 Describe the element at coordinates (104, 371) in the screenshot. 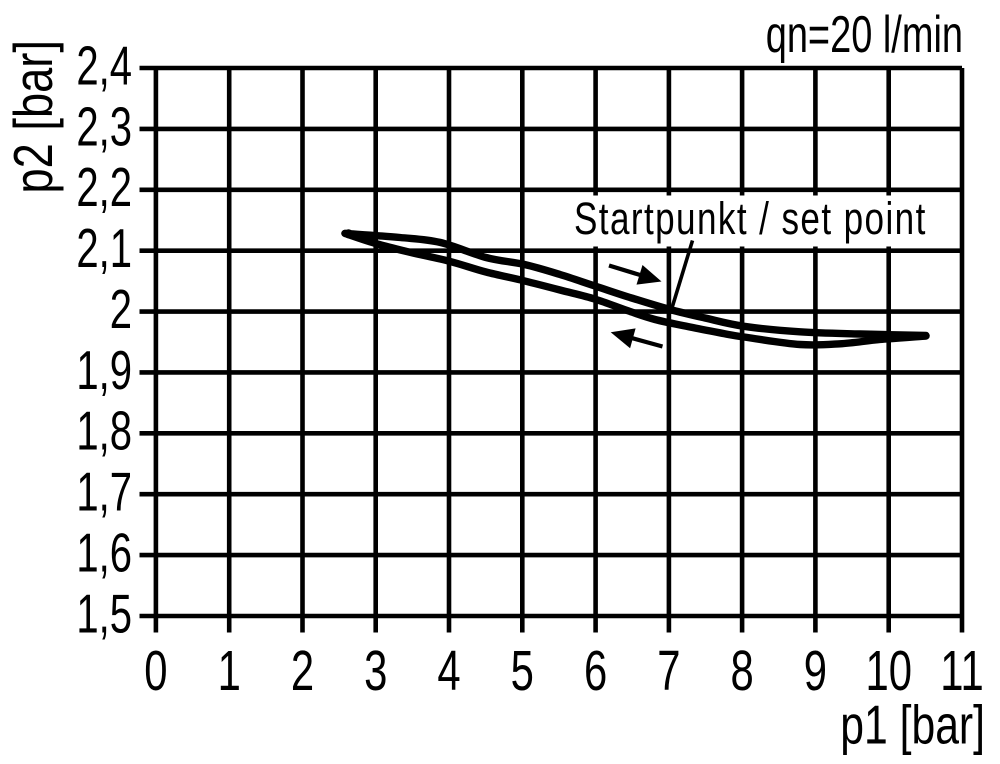

I see `svg-text: 1,9` at that location.